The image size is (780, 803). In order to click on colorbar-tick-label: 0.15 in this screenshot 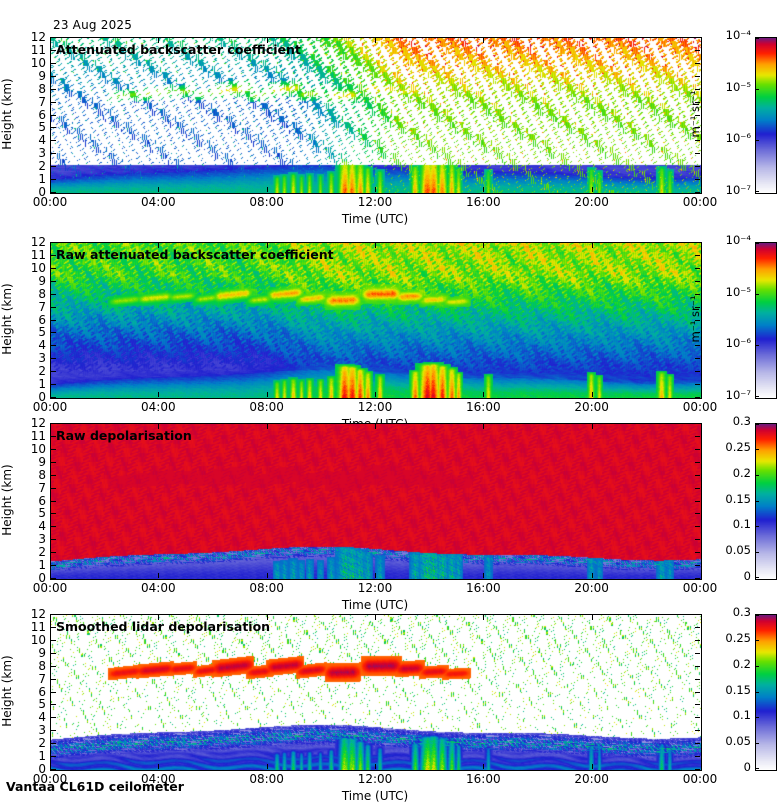, I will do `click(738, 498)`.